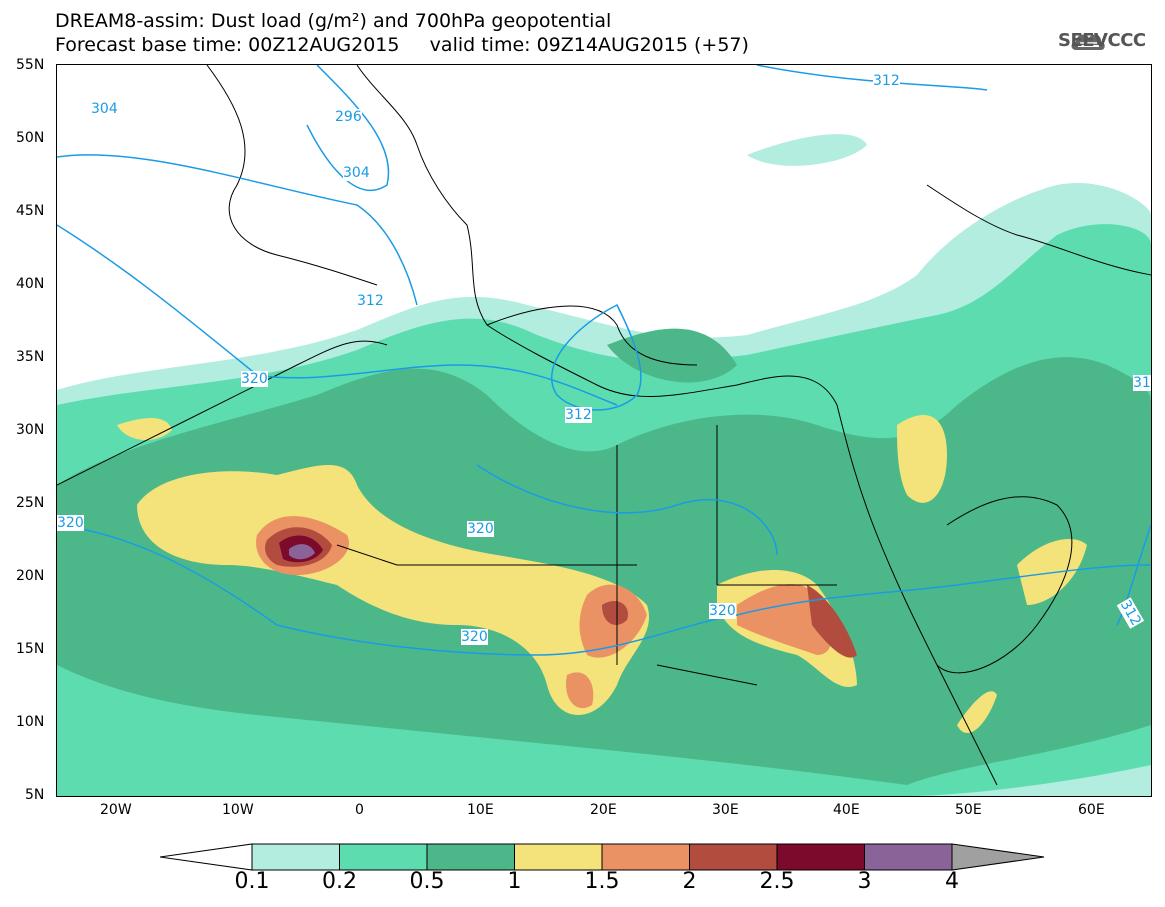 This screenshot has height=907, width=1165. I want to click on contour-label-304-france: 304, so click(356, 173).